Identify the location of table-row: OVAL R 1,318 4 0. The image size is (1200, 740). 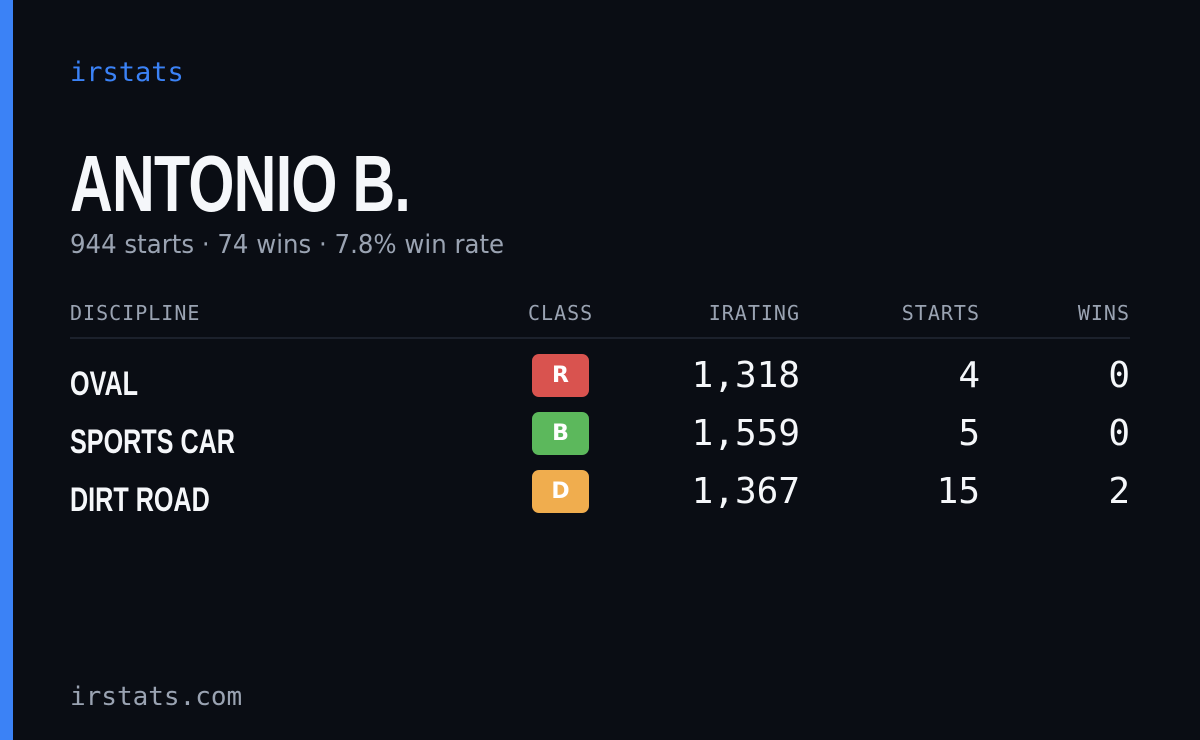
(600, 379).